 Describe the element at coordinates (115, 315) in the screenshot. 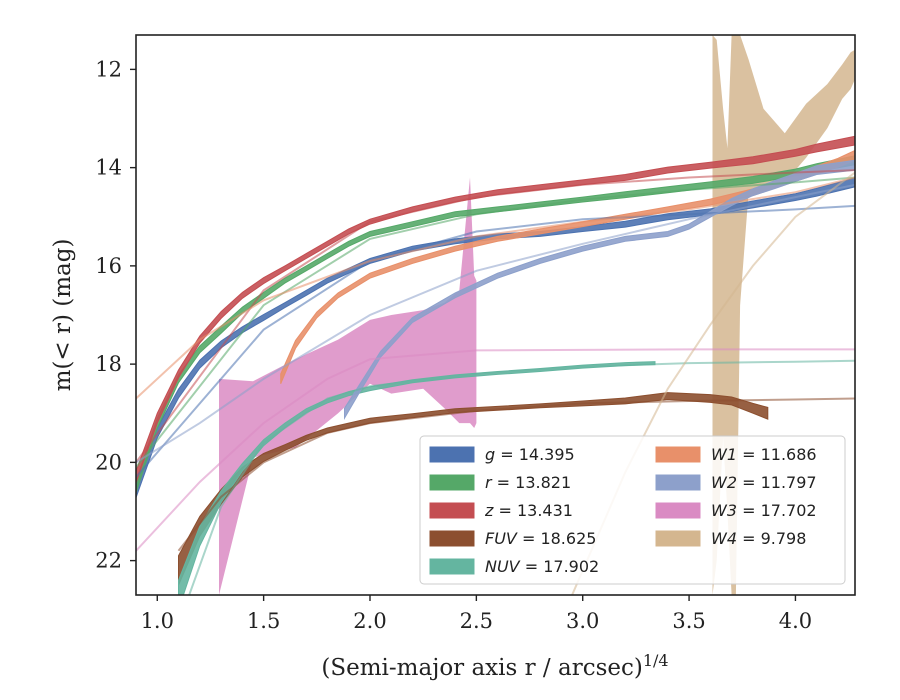

I see `y-axis: 12 14 16 18 20 22` at that location.